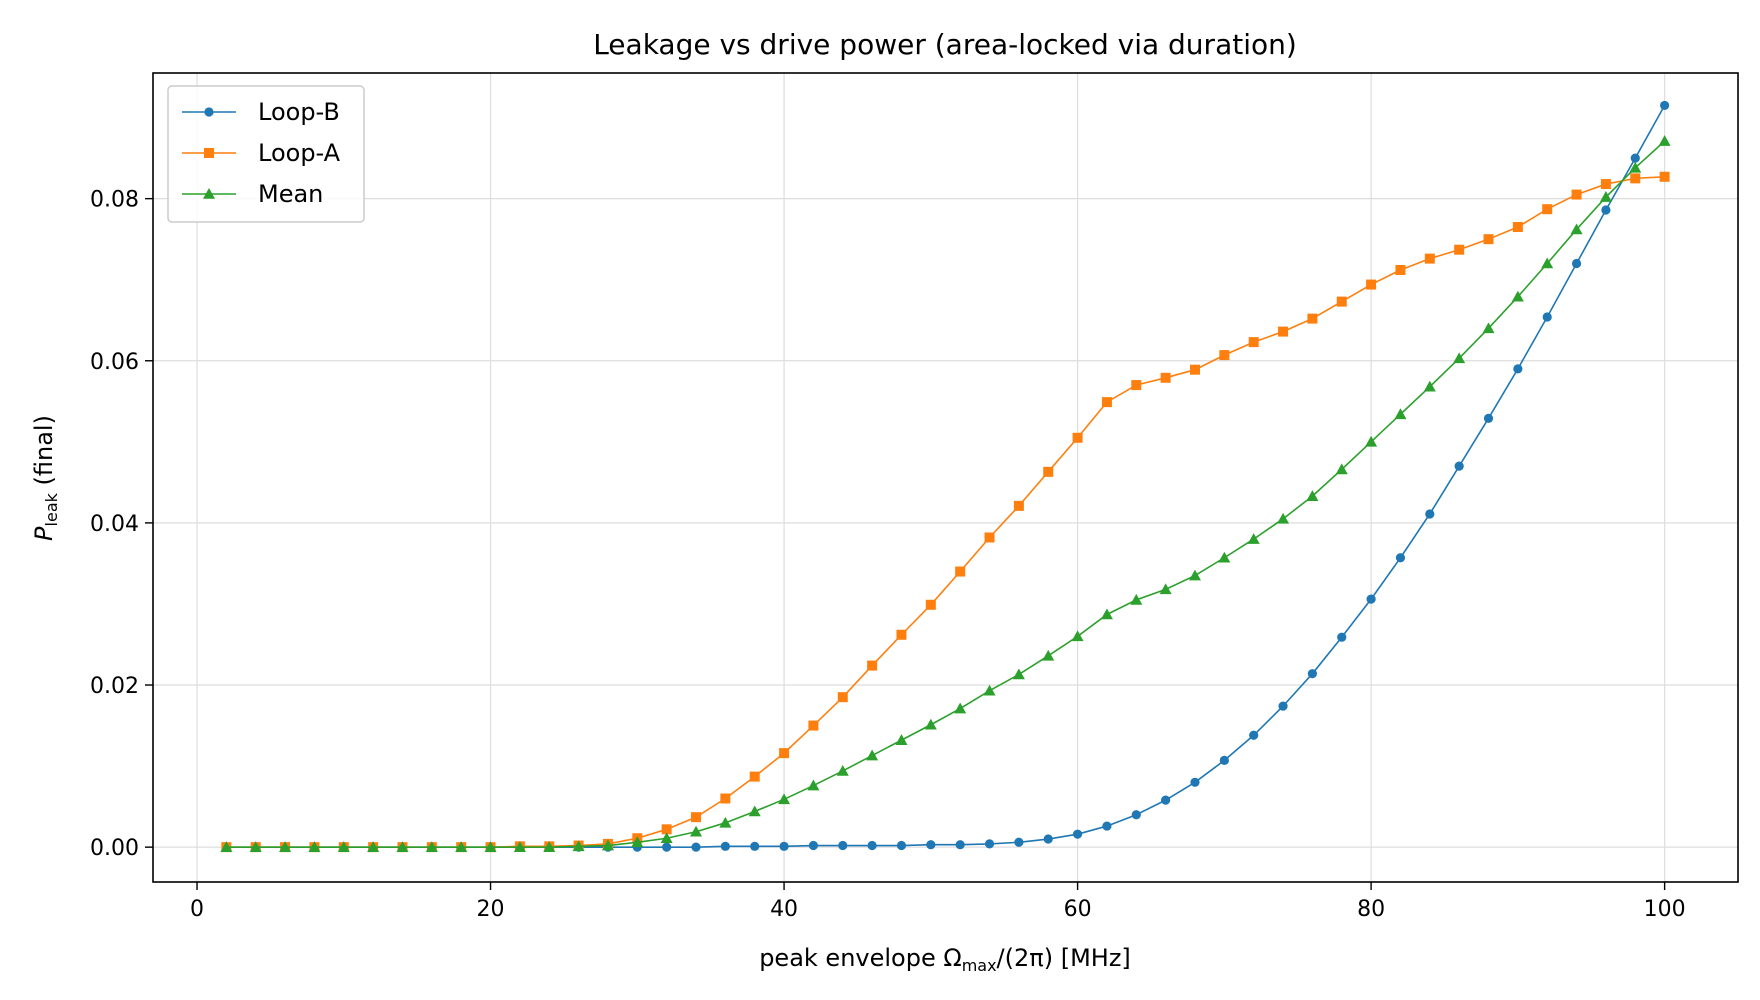 The width and height of the screenshot is (1760, 1000). What do you see at coordinates (252, 194) in the screenshot?
I see `legend-item-mean: Mean` at bounding box center [252, 194].